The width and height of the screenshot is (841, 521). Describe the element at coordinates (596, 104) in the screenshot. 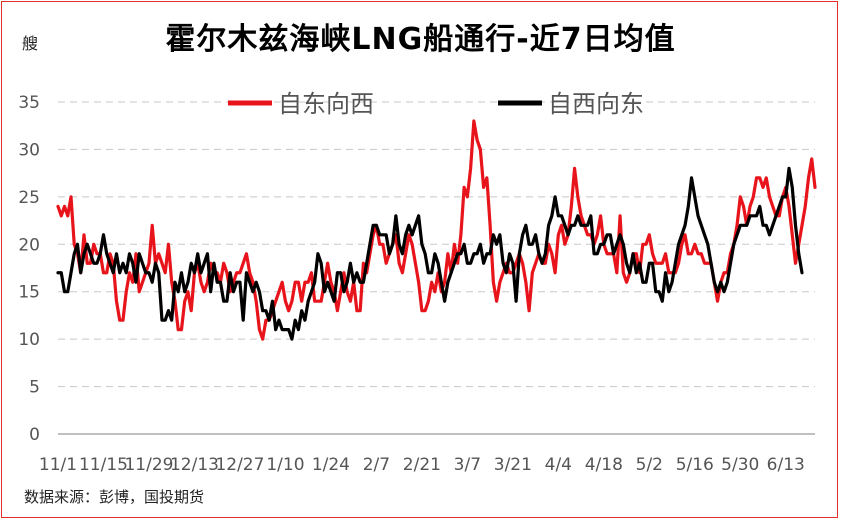

I see `legend-label-eastbound: 自西向东` at that location.